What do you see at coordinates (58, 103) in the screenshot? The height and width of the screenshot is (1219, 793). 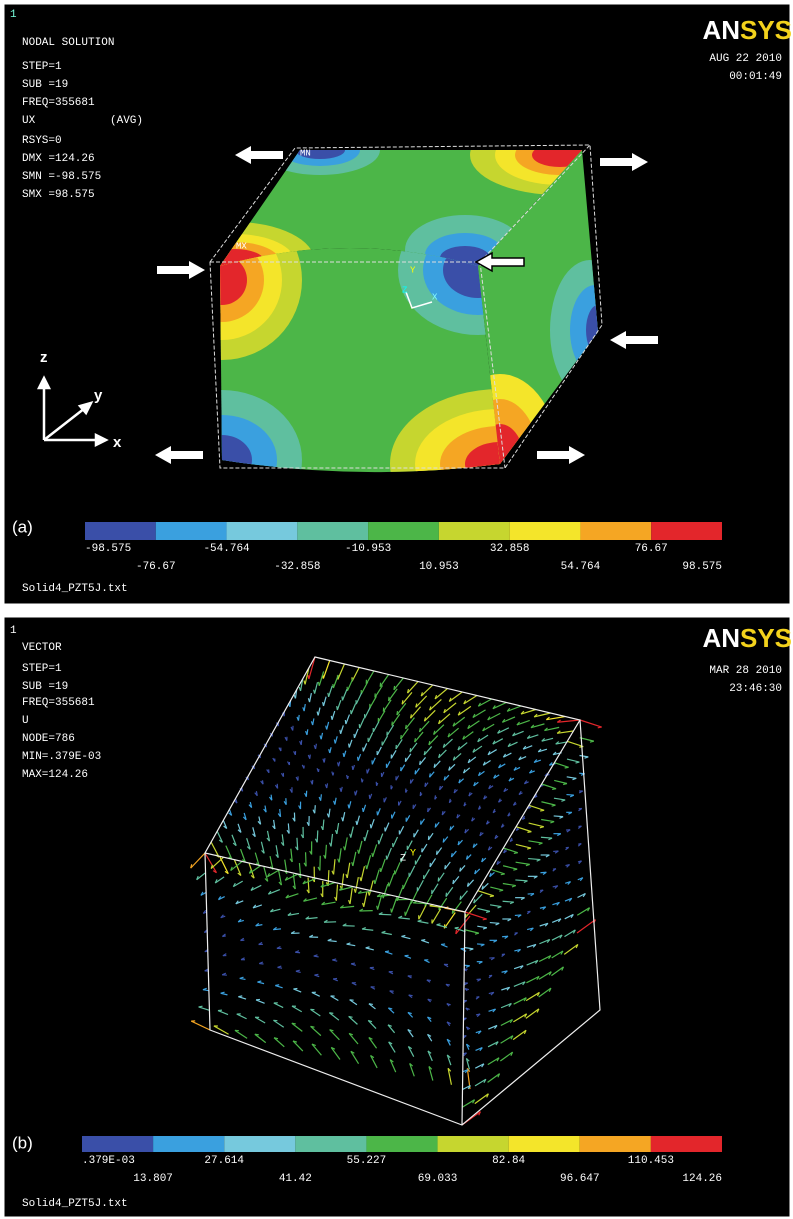 I see `info-line: FREQ=355681` at bounding box center [58, 103].